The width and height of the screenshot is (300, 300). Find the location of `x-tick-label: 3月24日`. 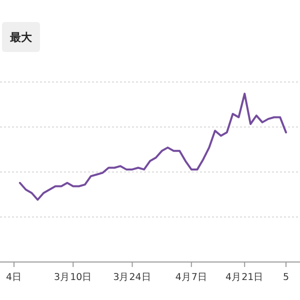

x-tick-label: 3月24日 is located at coordinates (132, 277).